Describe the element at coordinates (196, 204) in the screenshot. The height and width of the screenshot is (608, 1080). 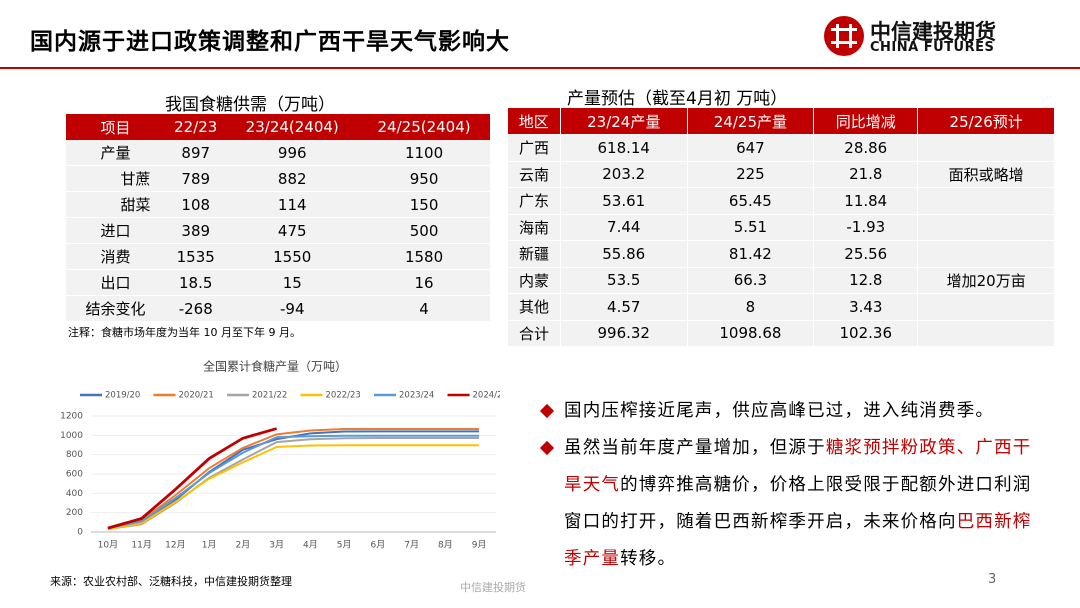
I see `table-cell: 108` at that location.